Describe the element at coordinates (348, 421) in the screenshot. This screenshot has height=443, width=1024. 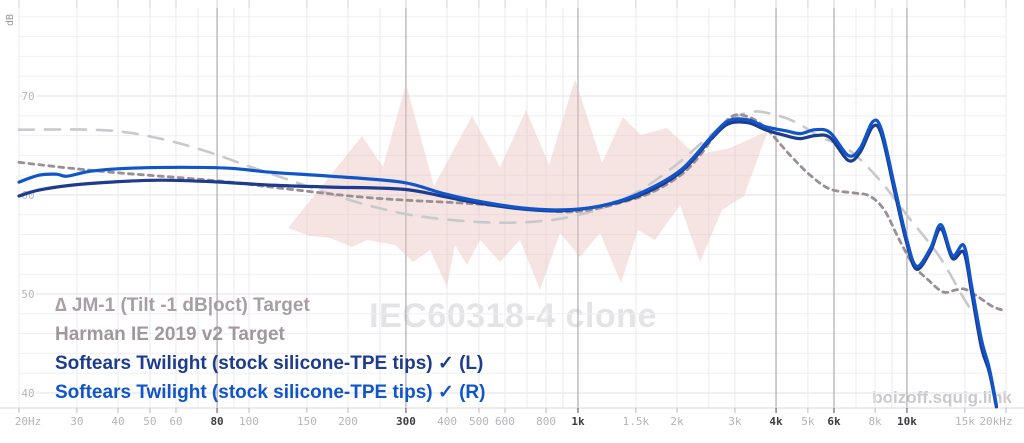
I see `x-tick-label: 200` at that location.